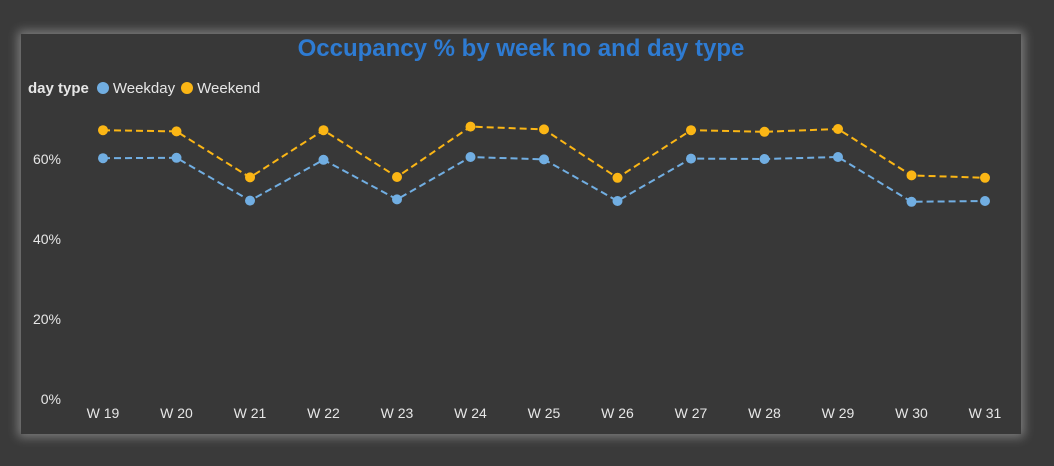  What do you see at coordinates (617, 413) in the screenshot?
I see `x-tick-label: W 26` at bounding box center [617, 413].